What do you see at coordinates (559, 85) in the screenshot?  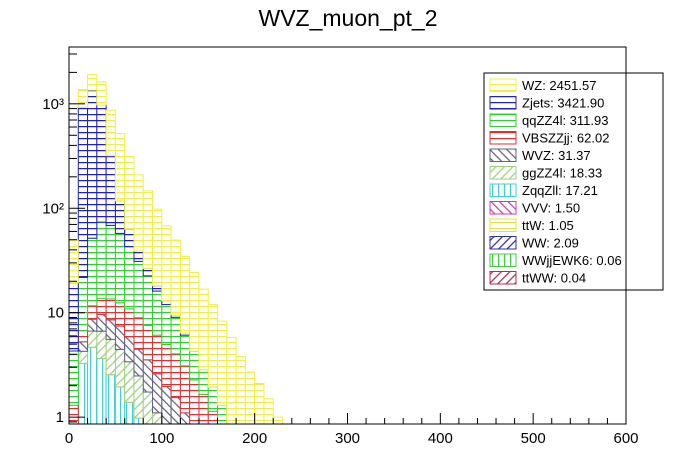 I see `legend-label: WZ: 2451.57` at bounding box center [559, 85].